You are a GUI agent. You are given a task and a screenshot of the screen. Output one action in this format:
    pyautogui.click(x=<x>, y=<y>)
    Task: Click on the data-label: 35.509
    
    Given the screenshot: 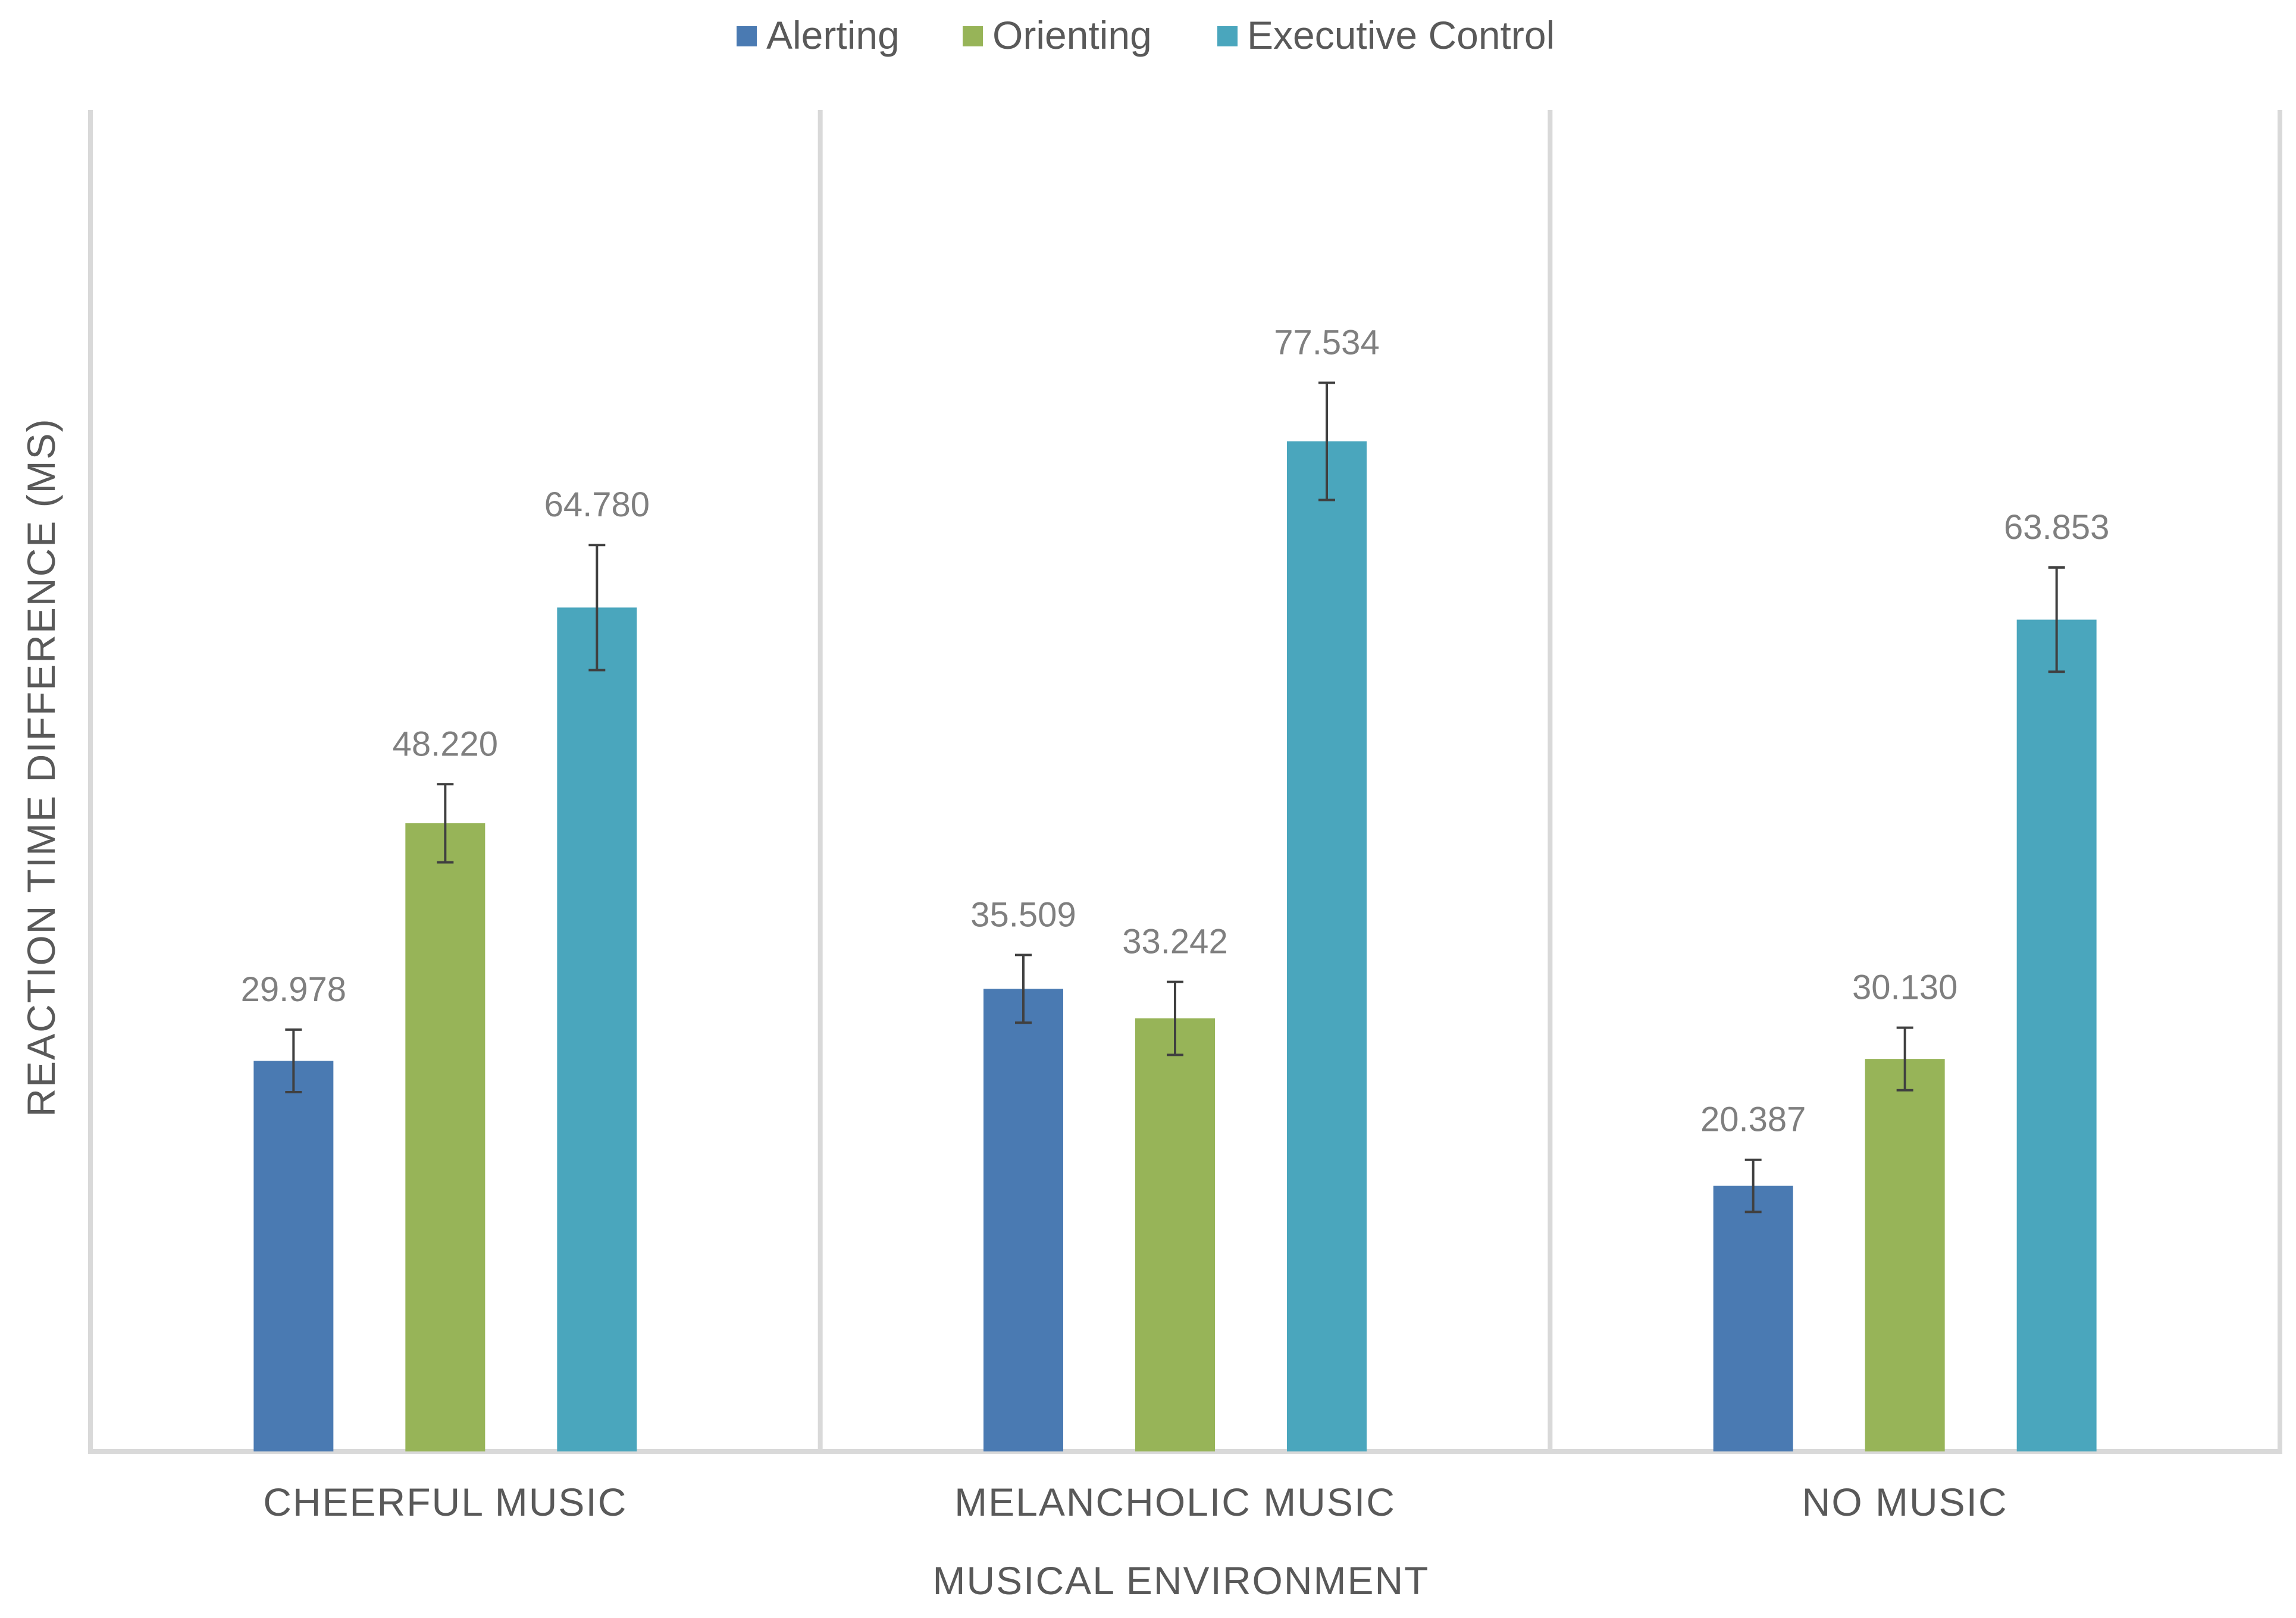 What is the action you would take?
    pyautogui.click(x=1023, y=915)
    